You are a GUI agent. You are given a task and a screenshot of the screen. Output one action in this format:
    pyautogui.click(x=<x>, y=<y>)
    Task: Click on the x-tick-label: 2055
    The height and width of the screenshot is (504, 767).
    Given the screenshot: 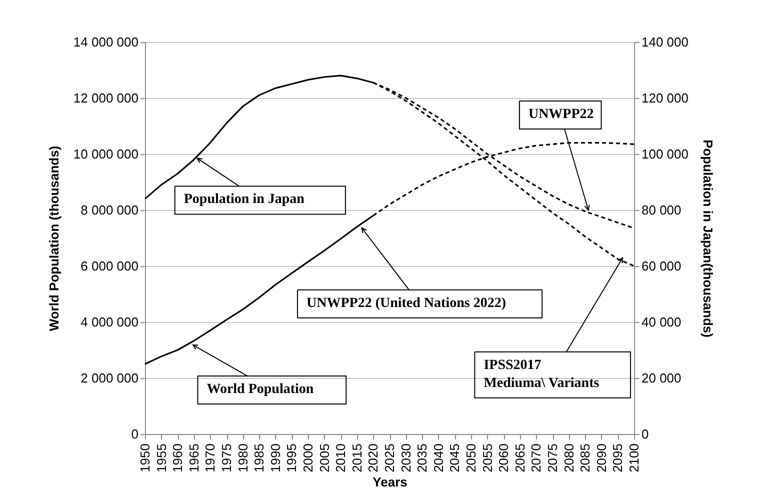 What is the action you would take?
    pyautogui.click(x=487, y=458)
    